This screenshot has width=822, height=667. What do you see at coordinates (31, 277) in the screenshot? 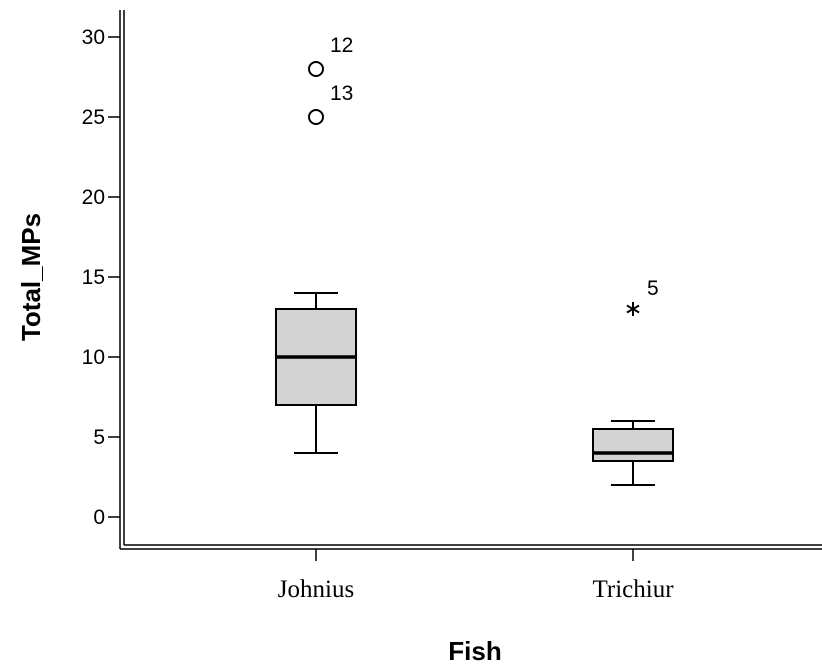
I see `y-axis-title: Total_MPs` at bounding box center [31, 277].